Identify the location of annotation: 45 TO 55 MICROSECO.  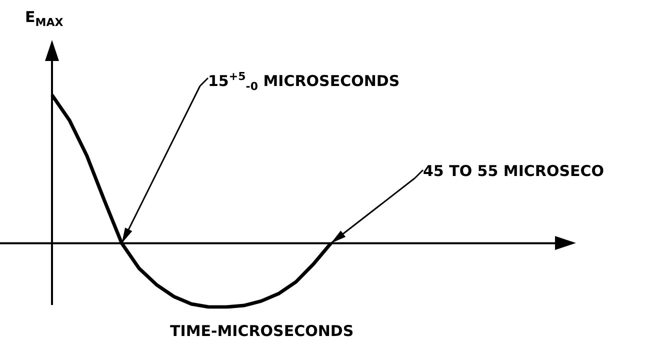
(513, 171).